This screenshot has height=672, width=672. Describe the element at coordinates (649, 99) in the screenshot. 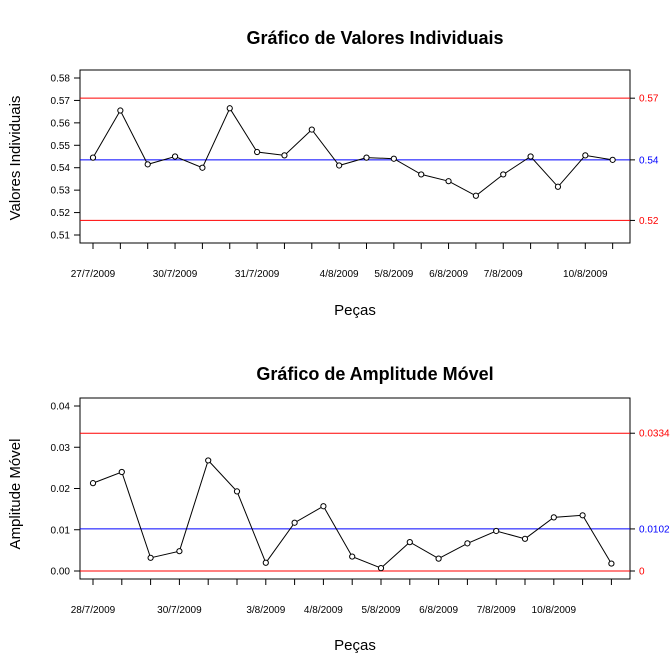

I see `upper-control-limit-label: 0.57` at that location.